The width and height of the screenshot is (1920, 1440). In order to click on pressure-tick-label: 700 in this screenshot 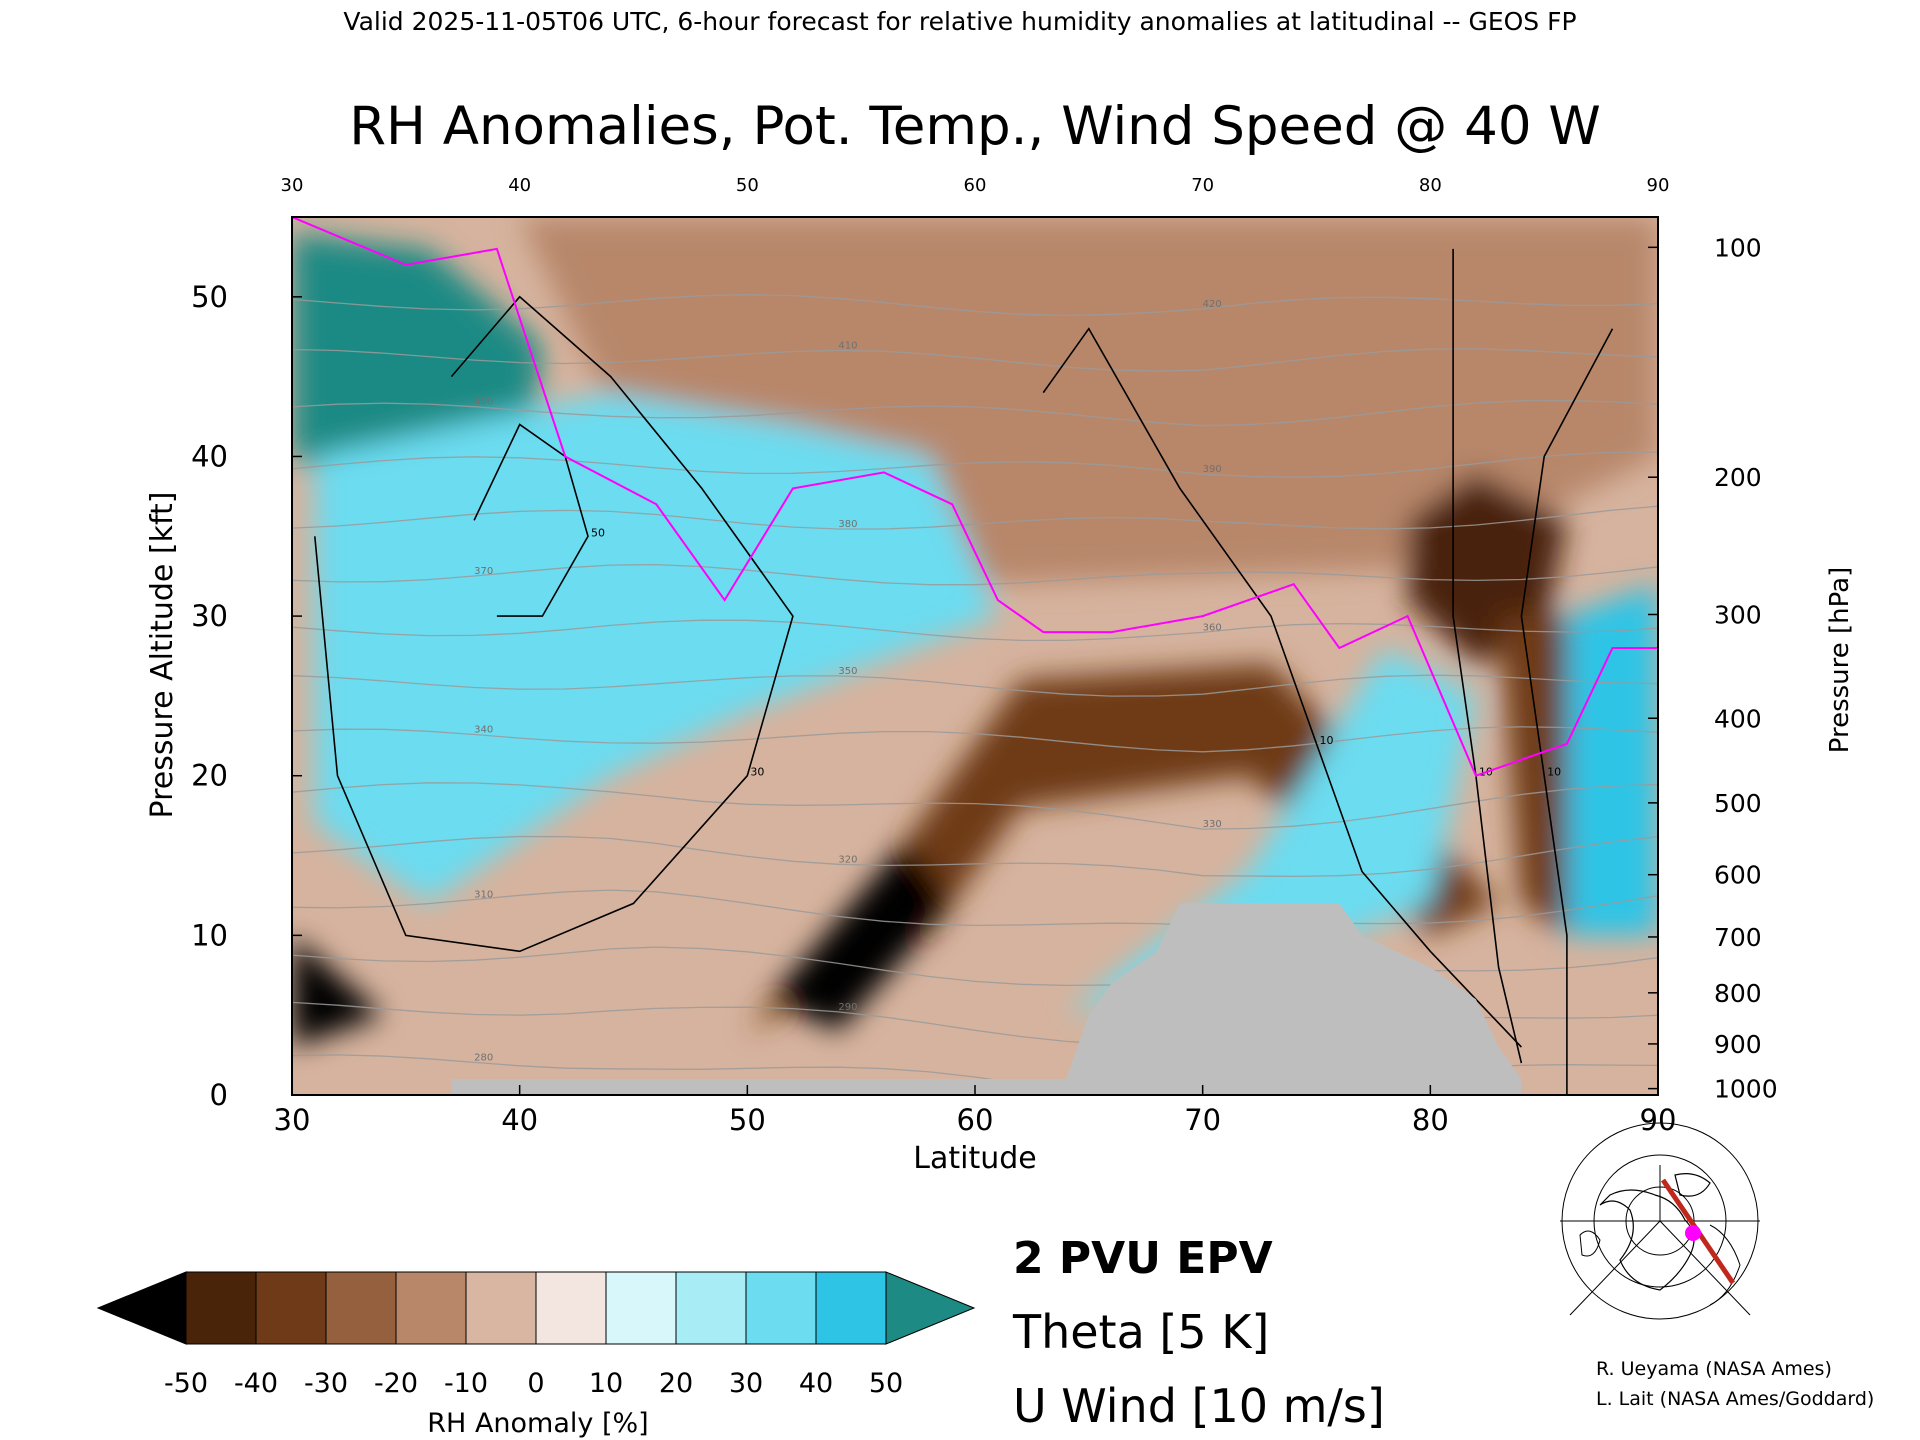, I will do `click(1738, 937)`.